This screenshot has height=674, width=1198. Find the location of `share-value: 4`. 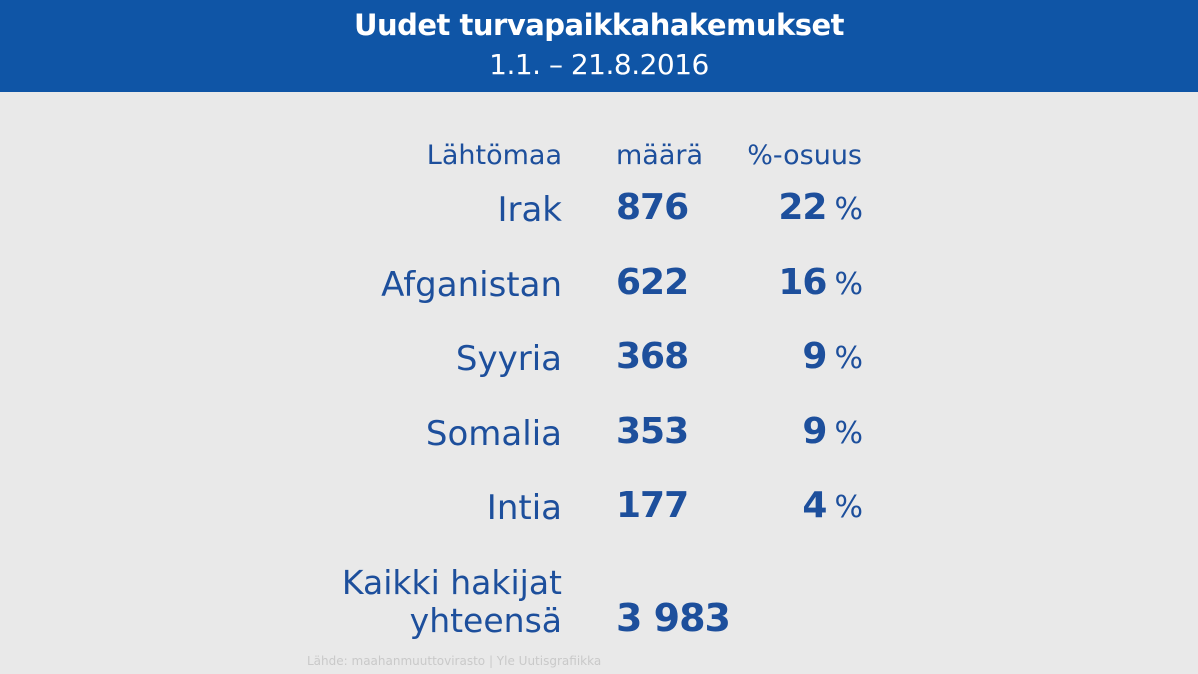

share-value: 4 is located at coordinates (814, 505).